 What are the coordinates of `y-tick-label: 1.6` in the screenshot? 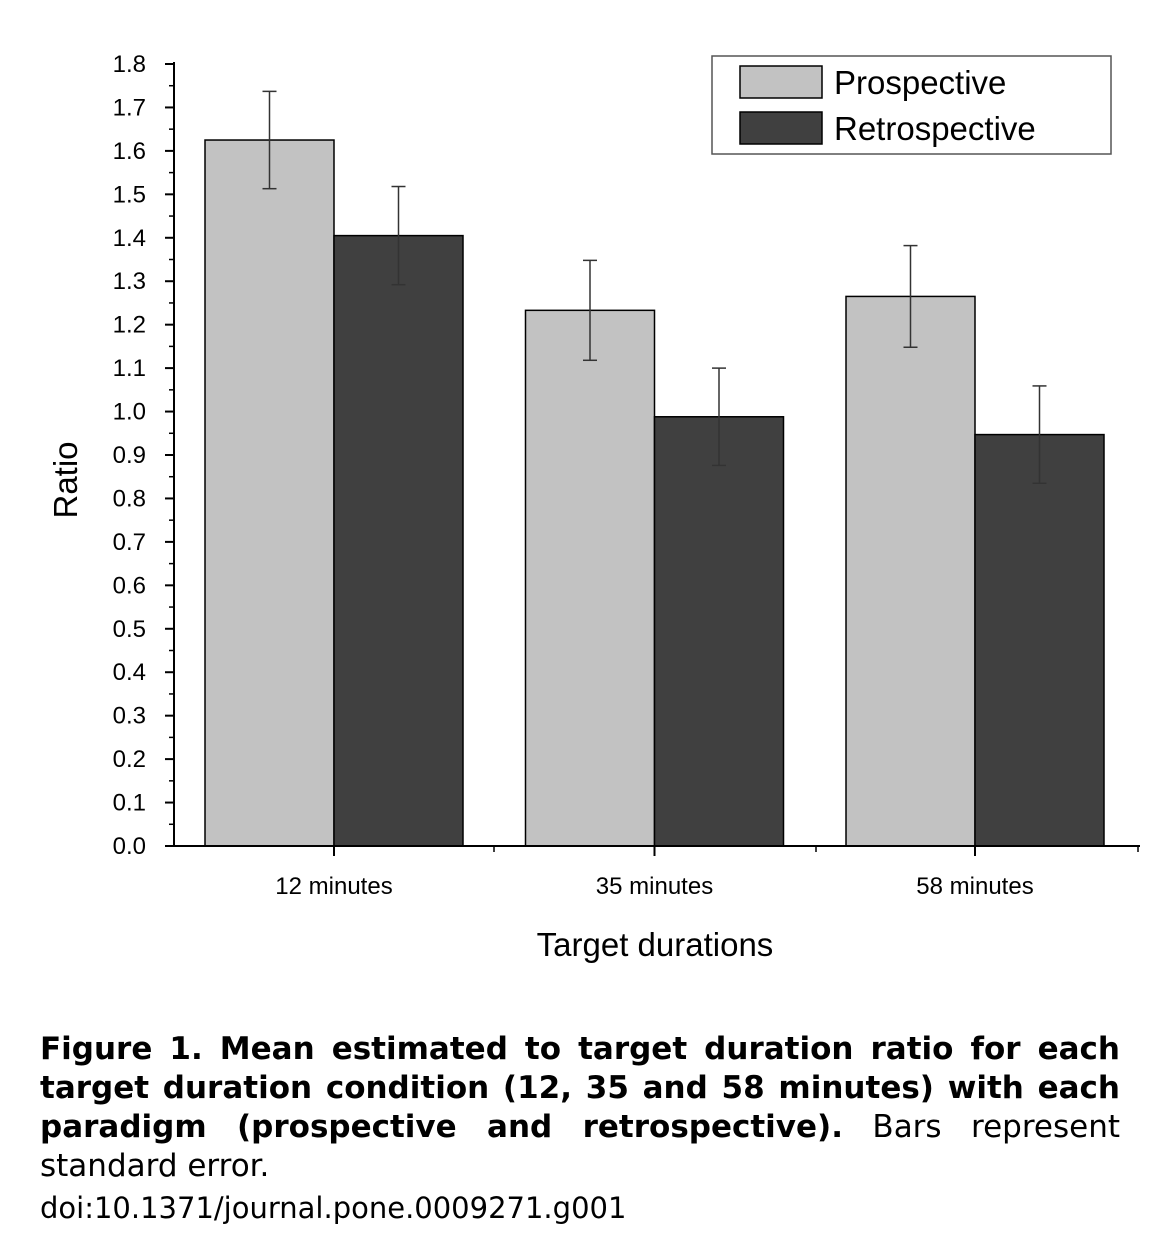 It's located at (129, 151).